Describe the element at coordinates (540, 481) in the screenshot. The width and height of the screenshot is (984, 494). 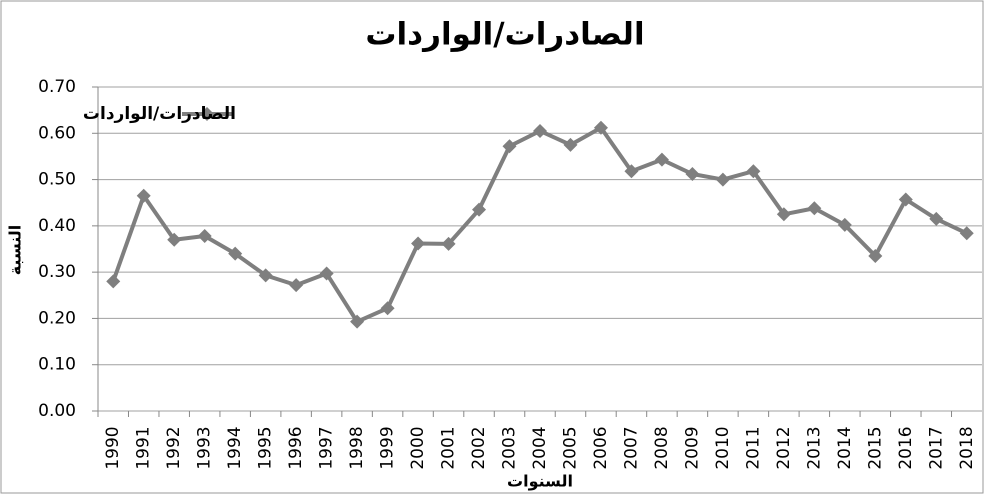
I see `x-axis-label: السنوات` at that location.